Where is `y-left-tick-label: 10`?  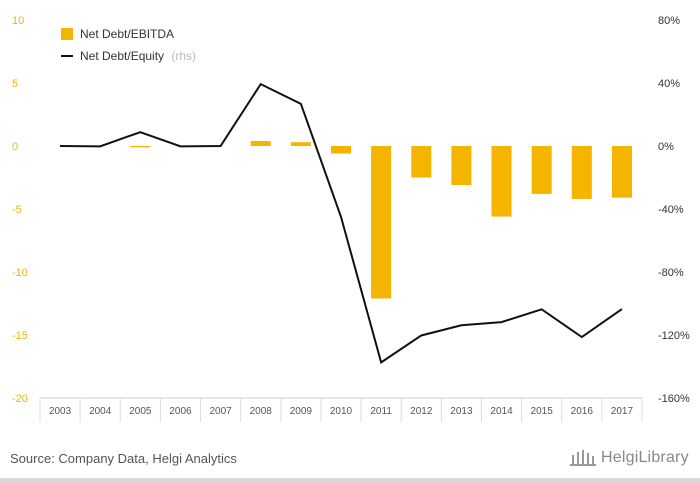 y-left-tick-label: 10 is located at coordinates (18, 21).